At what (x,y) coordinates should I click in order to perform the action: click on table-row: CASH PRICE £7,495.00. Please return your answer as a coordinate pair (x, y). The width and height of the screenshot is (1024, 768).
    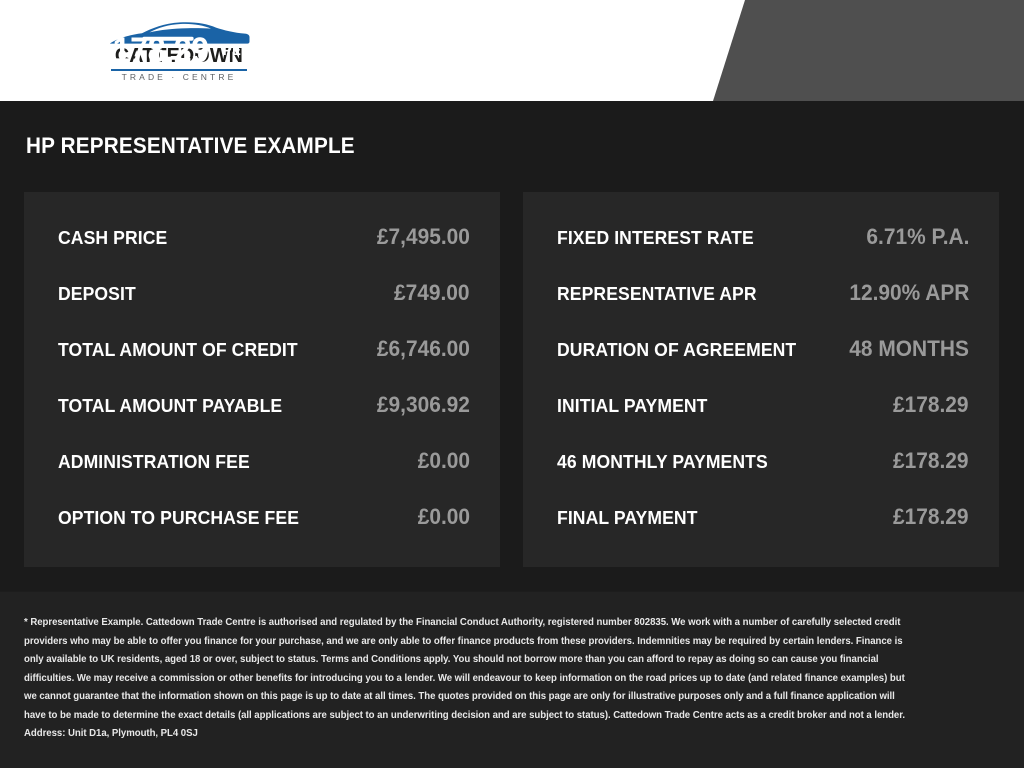
    Looking at the image, I should click on (264, 252).